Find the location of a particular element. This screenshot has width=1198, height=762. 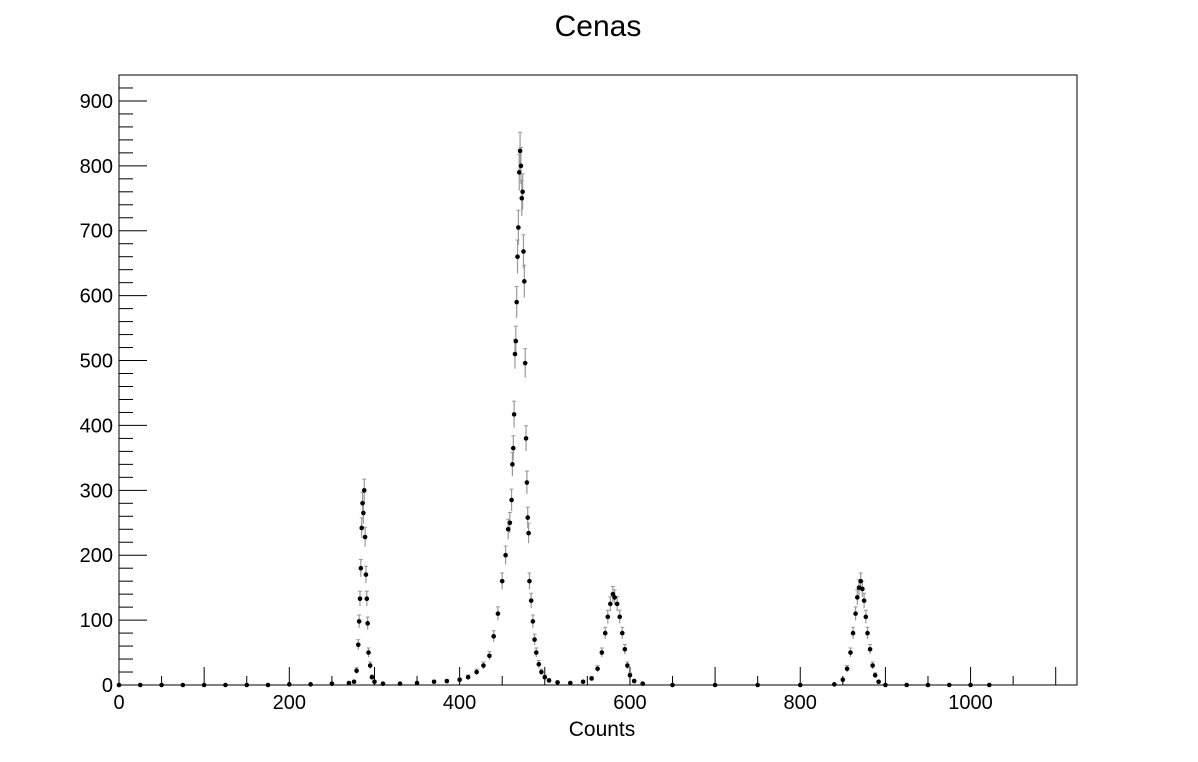

x-tick-label: 800 is located at coordinates (800, 703).